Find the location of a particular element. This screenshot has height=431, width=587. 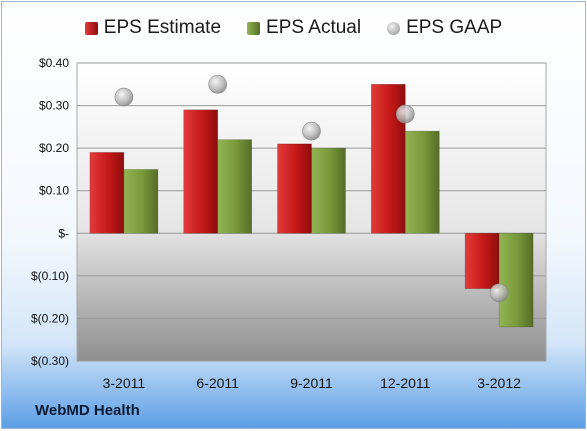

actual-swatch-icon is located at coordinates (254, 28).